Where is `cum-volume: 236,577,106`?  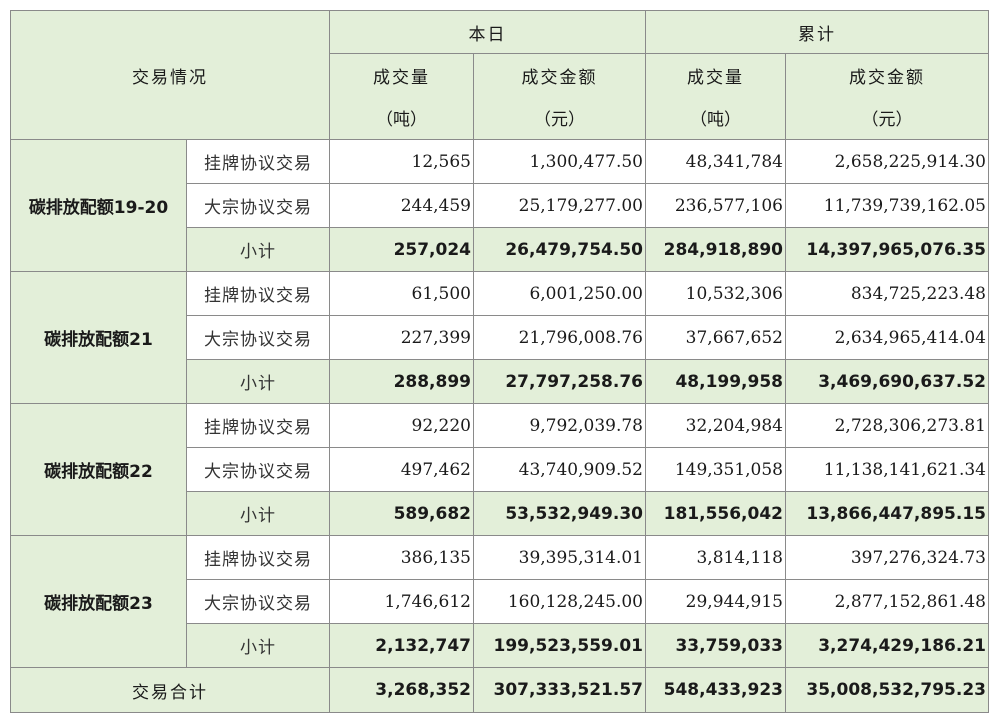 cum-volume: 236,577,106 is located at coordinates (715, 205).